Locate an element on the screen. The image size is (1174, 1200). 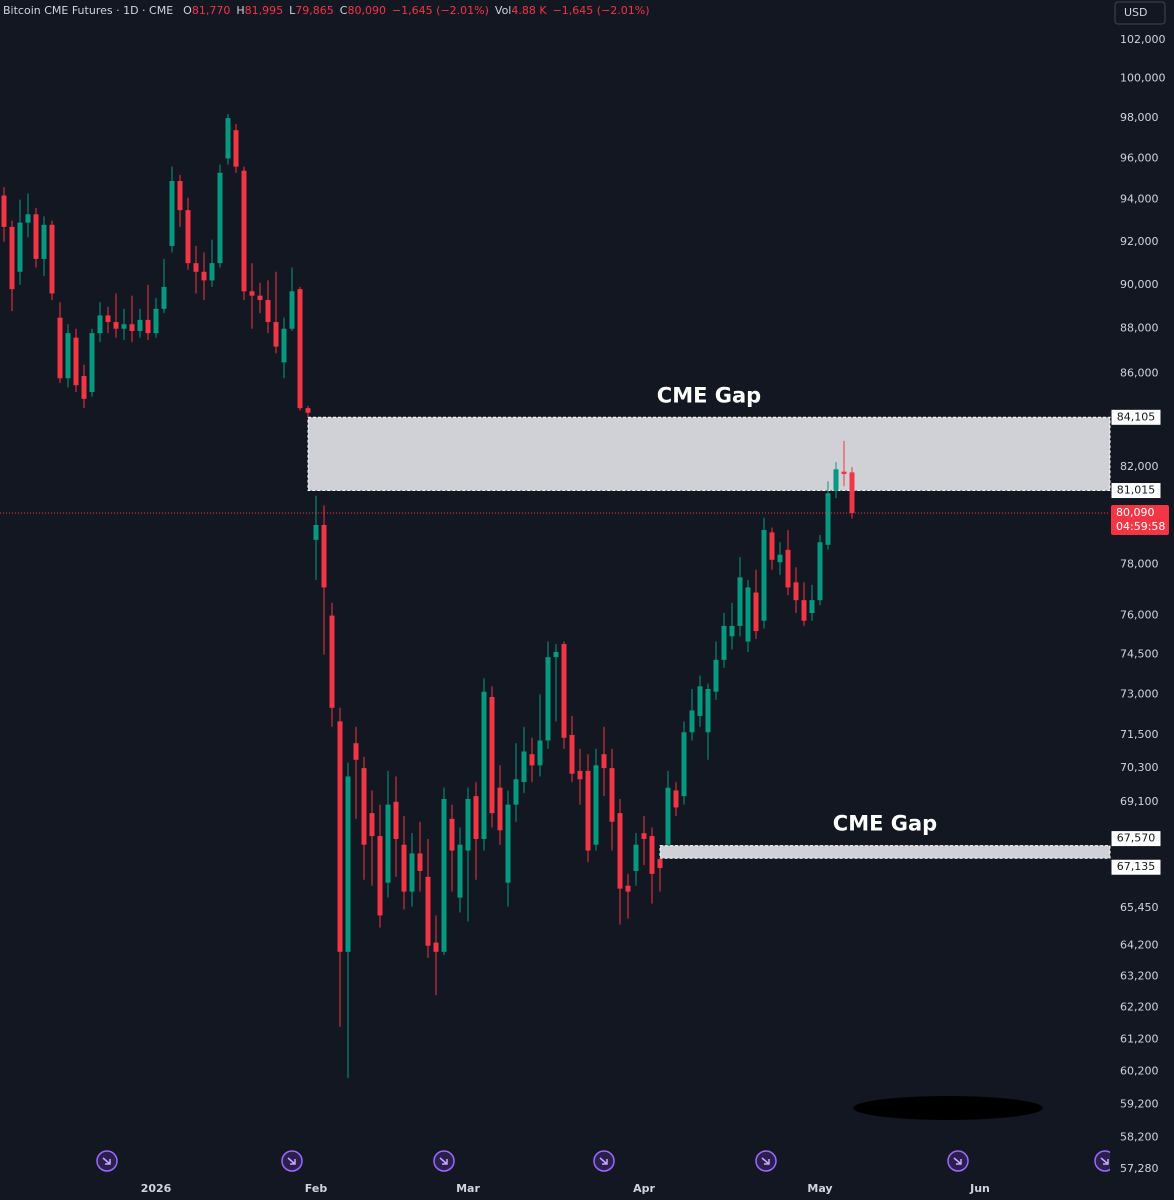
y-tick-label: 100,000 is located at coordinates (1143, 78).